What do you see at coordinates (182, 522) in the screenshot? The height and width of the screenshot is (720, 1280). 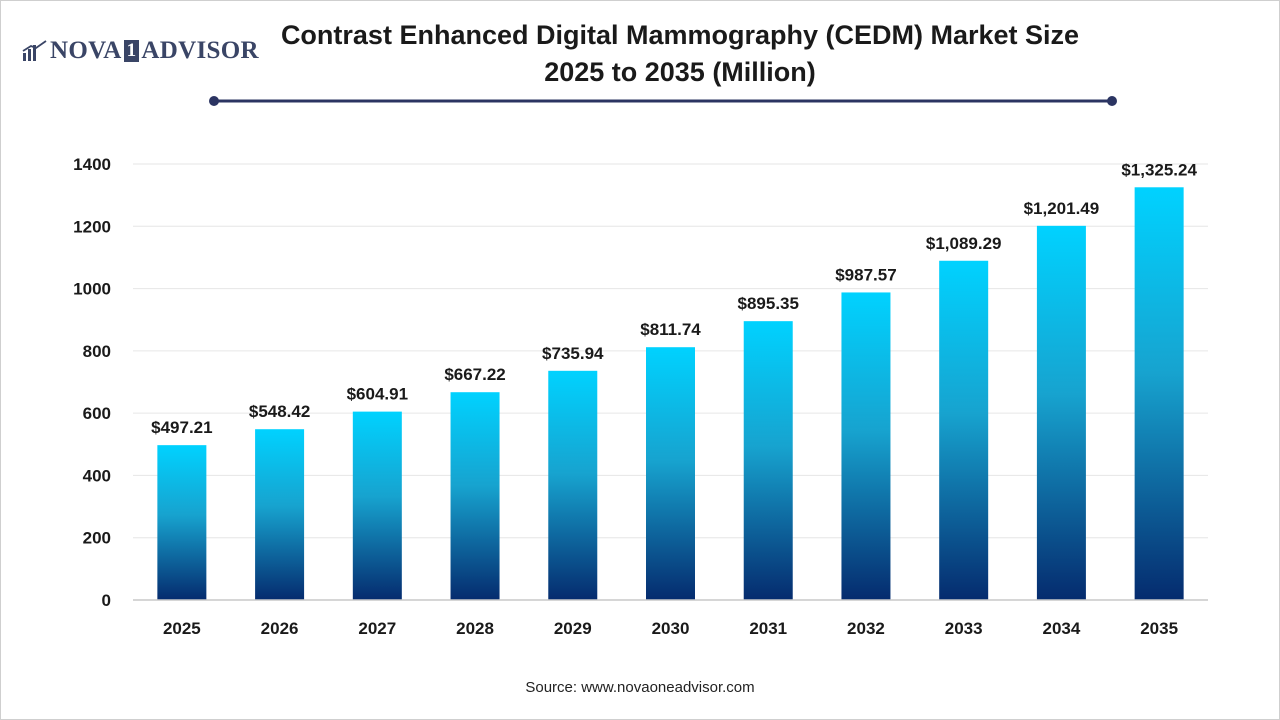 I see `bar-2025` at bounding box center [182, 522].